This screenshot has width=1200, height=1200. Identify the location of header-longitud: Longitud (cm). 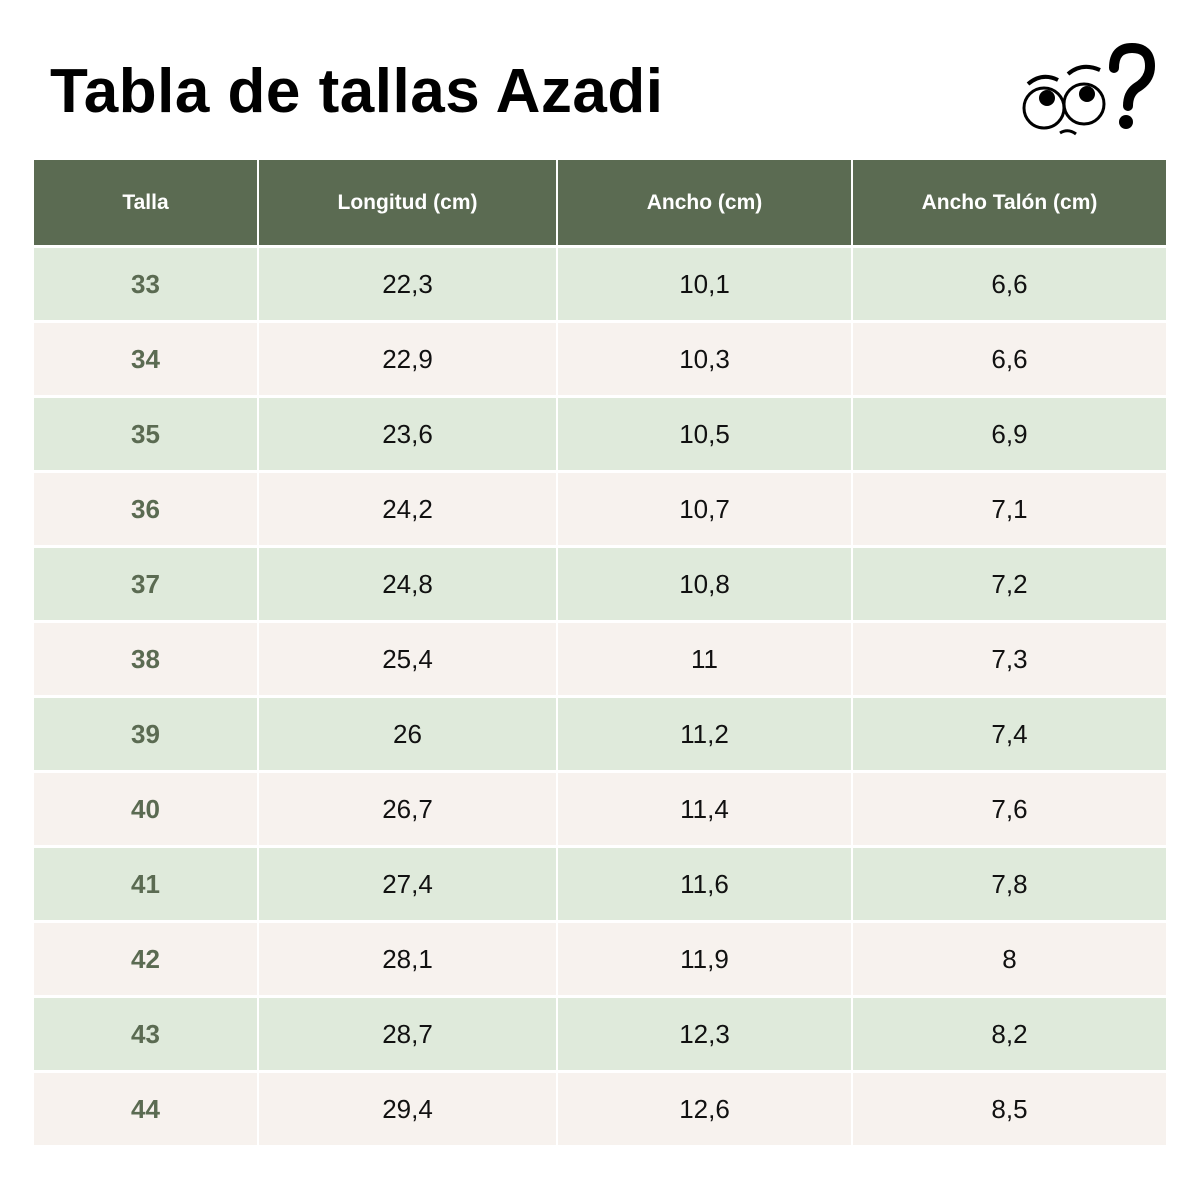
(407, 202).